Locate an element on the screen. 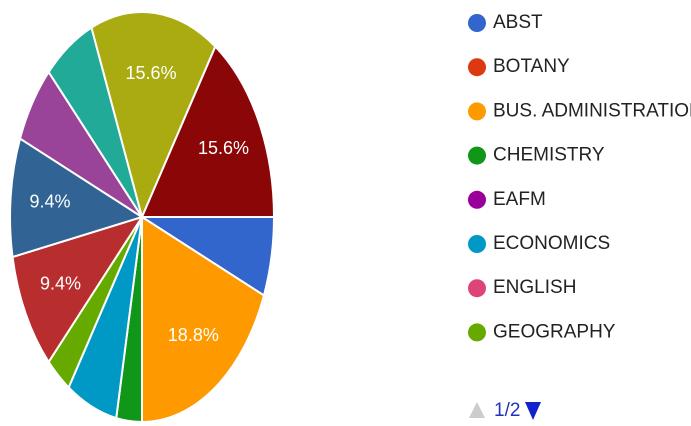 The width and height of the screenshot is (691, 426). legend-label: ECONOMICS is located at coordinates (551, 243).